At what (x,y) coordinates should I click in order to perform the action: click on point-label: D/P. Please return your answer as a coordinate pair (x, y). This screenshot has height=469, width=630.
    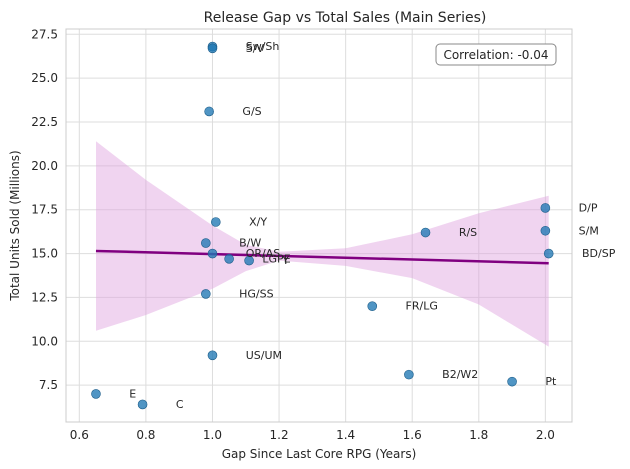
    Looking at the image, I should click on (588, 207).